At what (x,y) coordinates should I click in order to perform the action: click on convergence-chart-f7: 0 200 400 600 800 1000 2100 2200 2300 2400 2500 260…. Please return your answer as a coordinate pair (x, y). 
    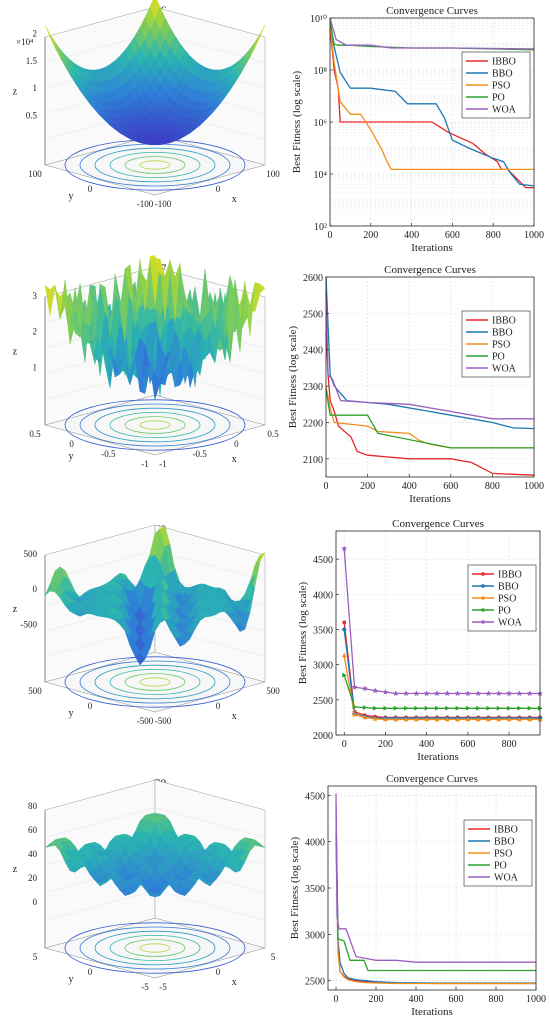
    Looking at the image, I should click on (415, 384).